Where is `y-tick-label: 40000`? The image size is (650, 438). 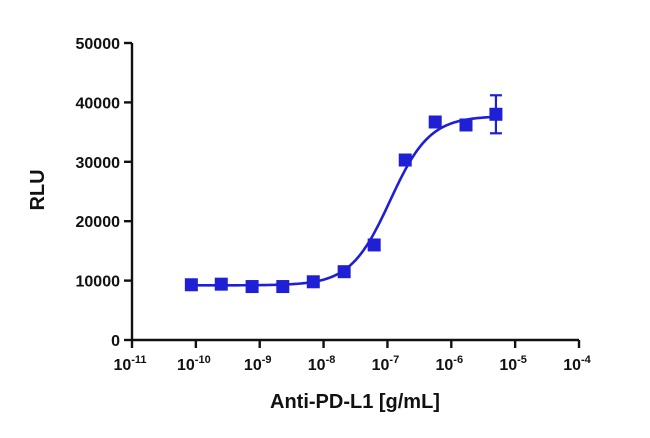
y-tick-label: 40000 is located at coordinates (98, 103).